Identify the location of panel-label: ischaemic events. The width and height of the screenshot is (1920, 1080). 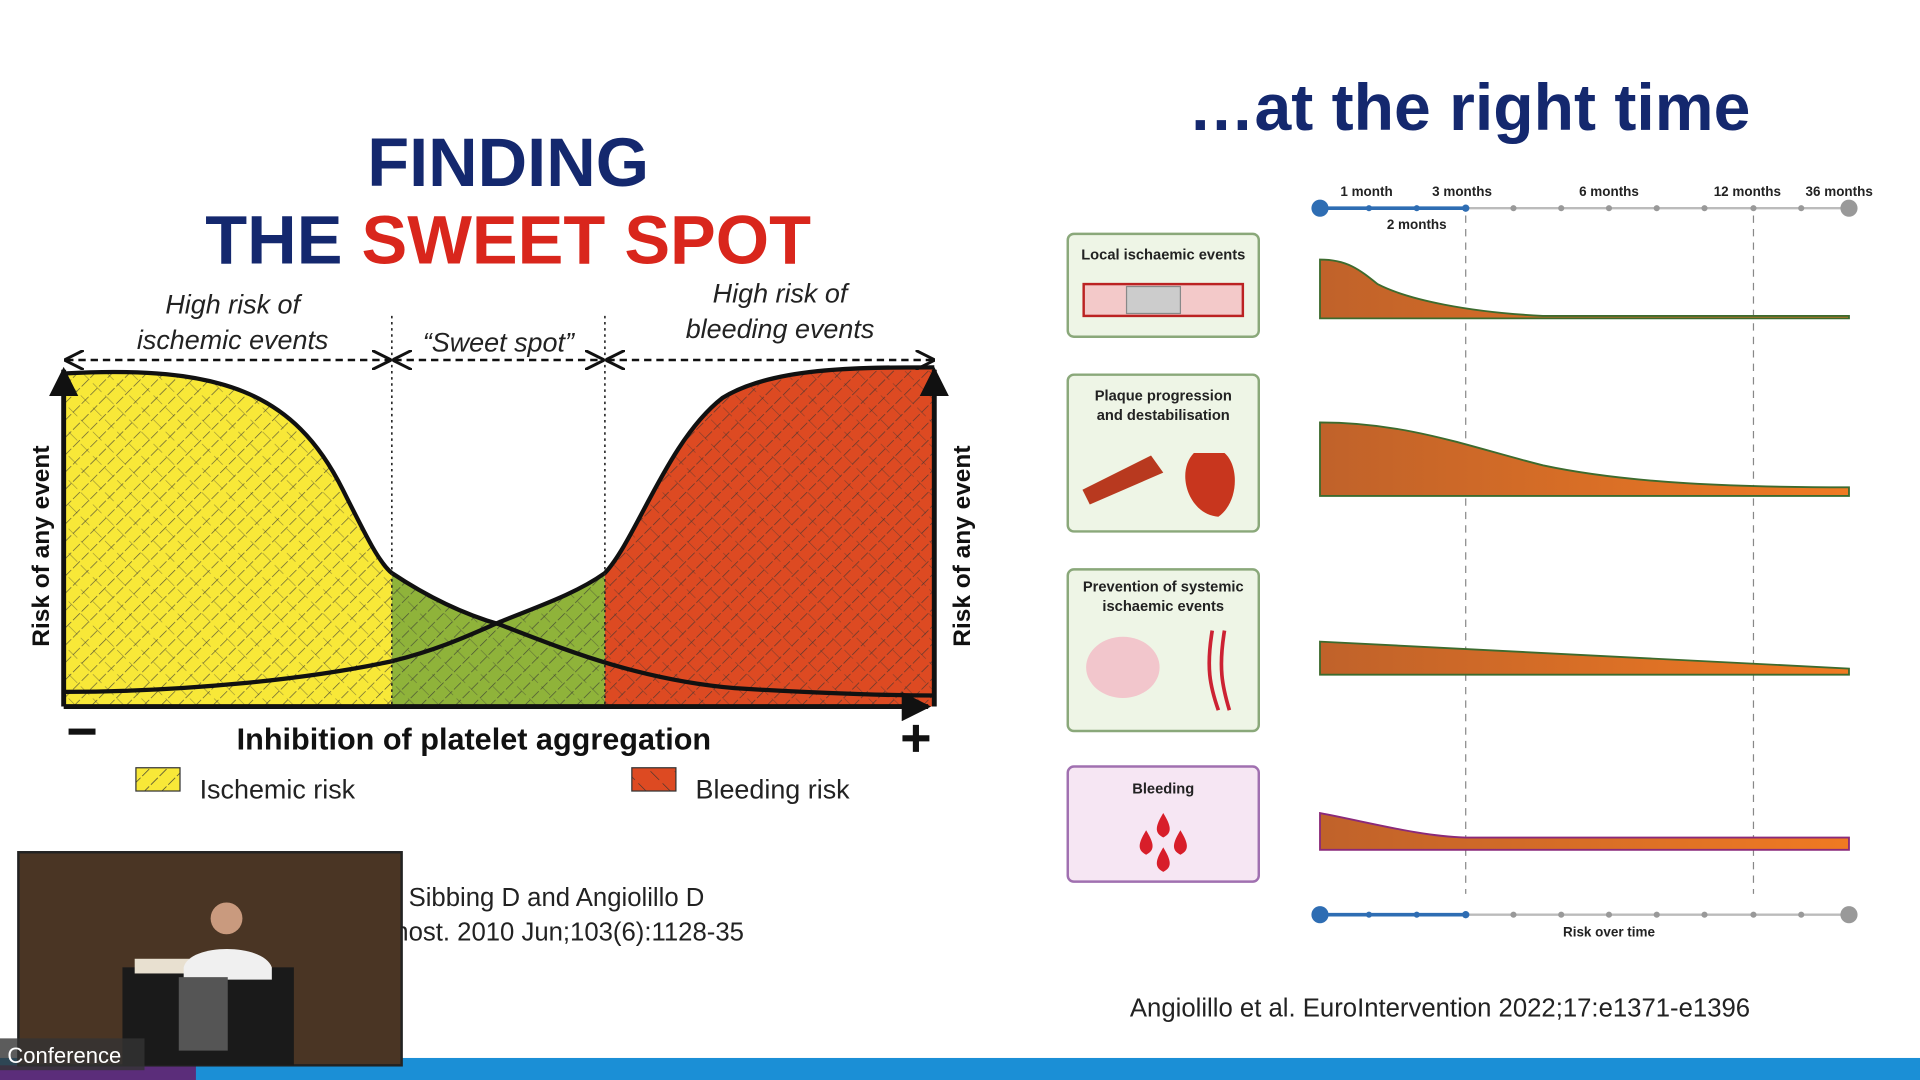
(1163, 607).